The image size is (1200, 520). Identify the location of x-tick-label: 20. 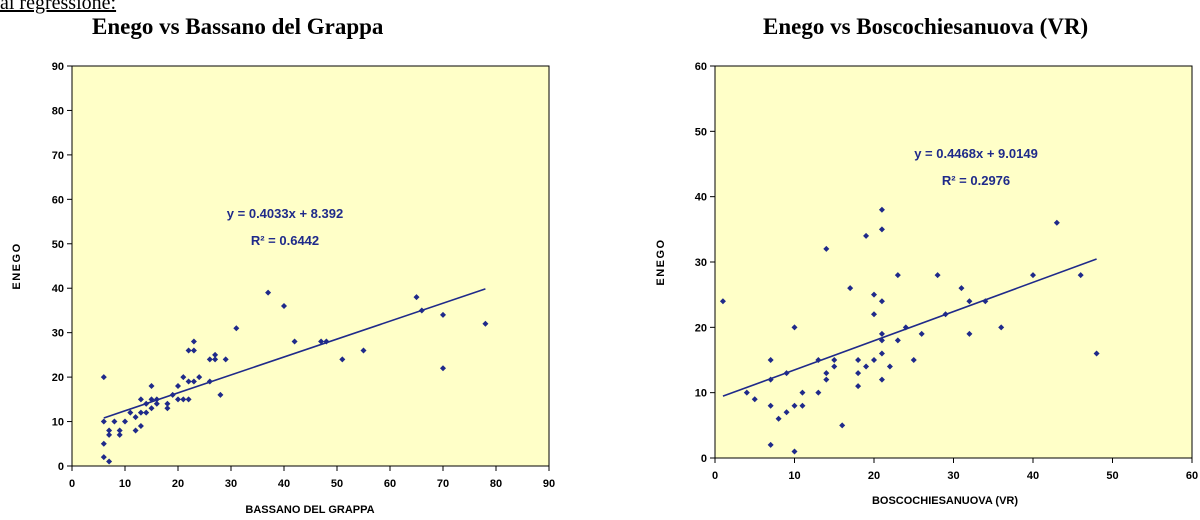
(178, 484).